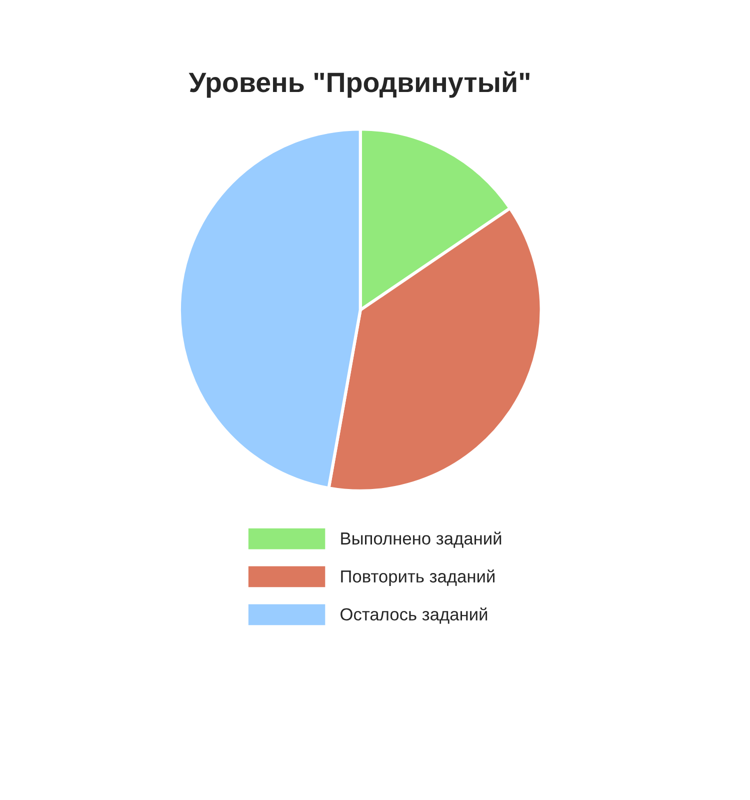 The image size is (750, 800). What do you see at coordinates (417, 578) in the screenshot?
I see `legend-label: Повторить заданий` at bounding box center [417, 578].